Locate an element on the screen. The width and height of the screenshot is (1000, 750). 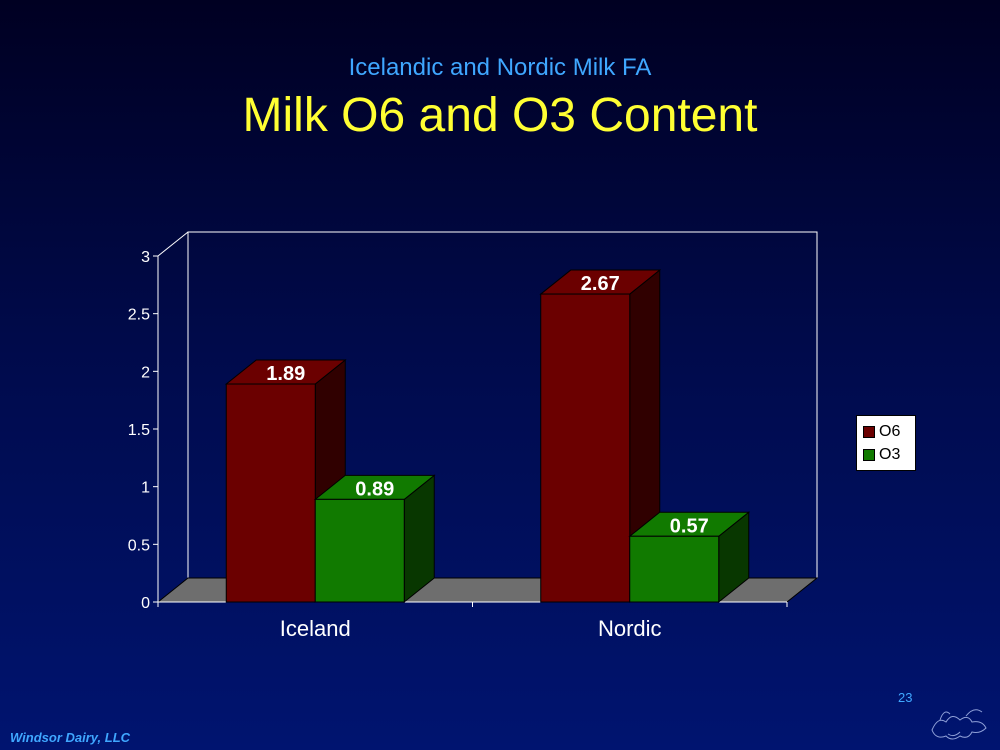
cow-sketch-icon is located at coordinates (959, 724).